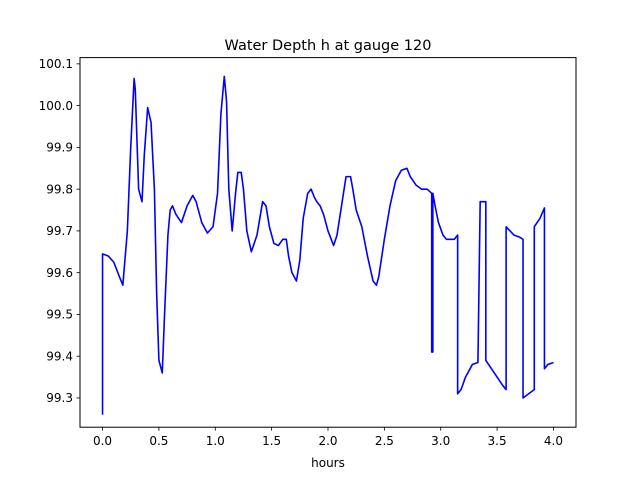 This screenshot has height=480, width=640. Describe the element at coordinates (102, 441) in the screenshot. I see `x-tick-label: 0.0` at that location.